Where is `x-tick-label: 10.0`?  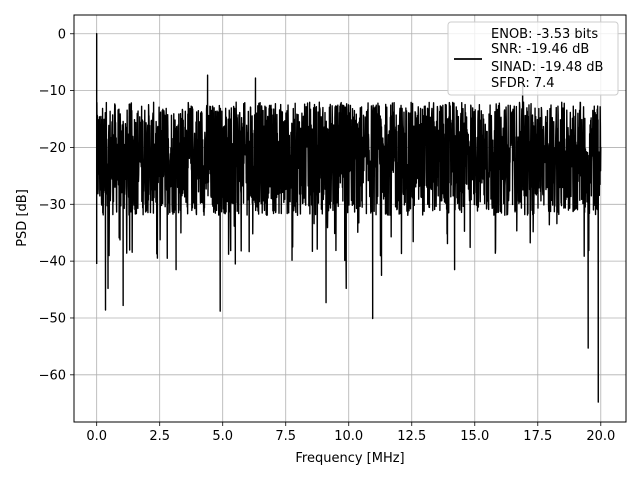
x-tick-label: 10.0 is located at coordinates (348, 436).